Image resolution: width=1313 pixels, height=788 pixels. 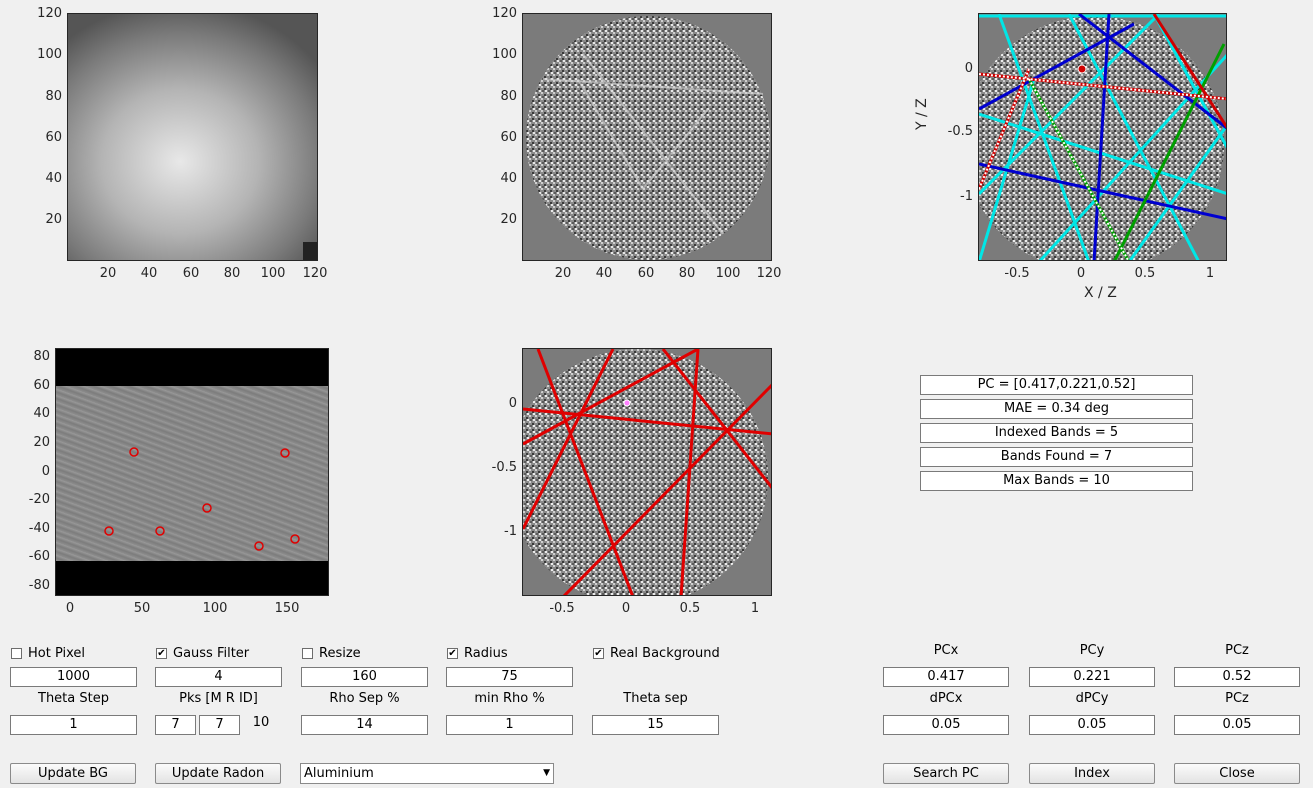 I want to click on pks-id-value: 10, so click(x=261, y=722).